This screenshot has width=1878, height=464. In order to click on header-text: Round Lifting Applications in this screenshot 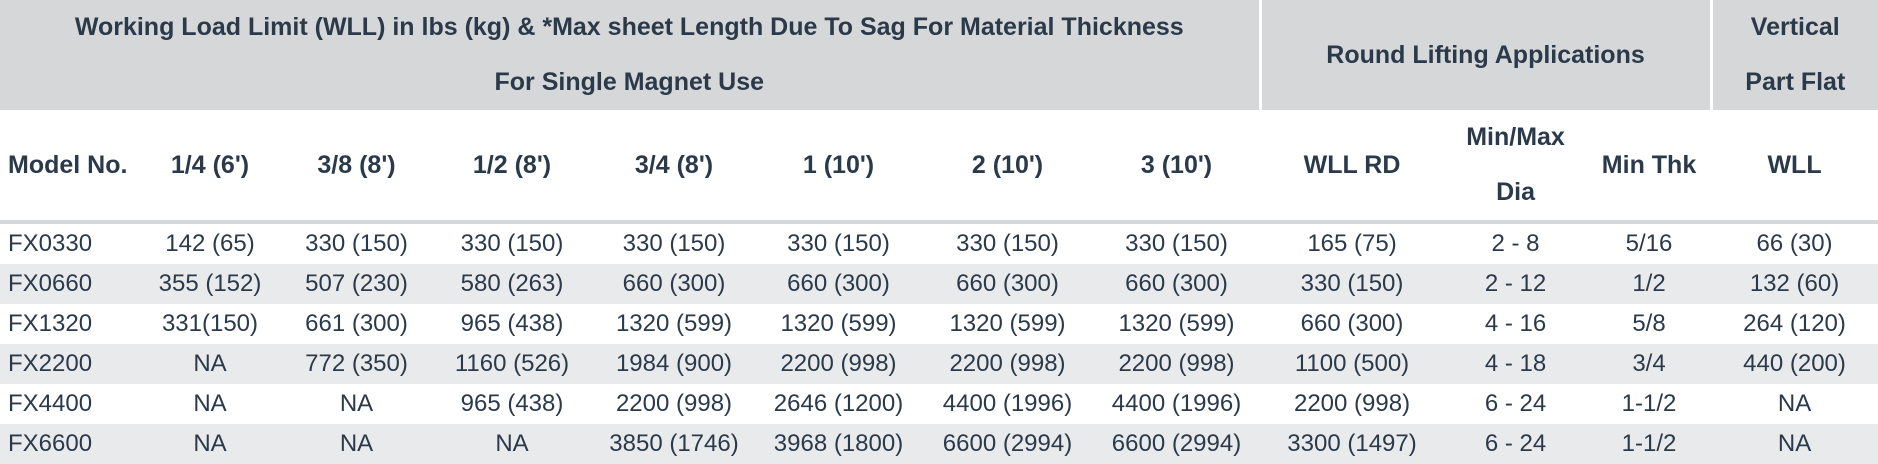, I will do `click(1485, 54)`.